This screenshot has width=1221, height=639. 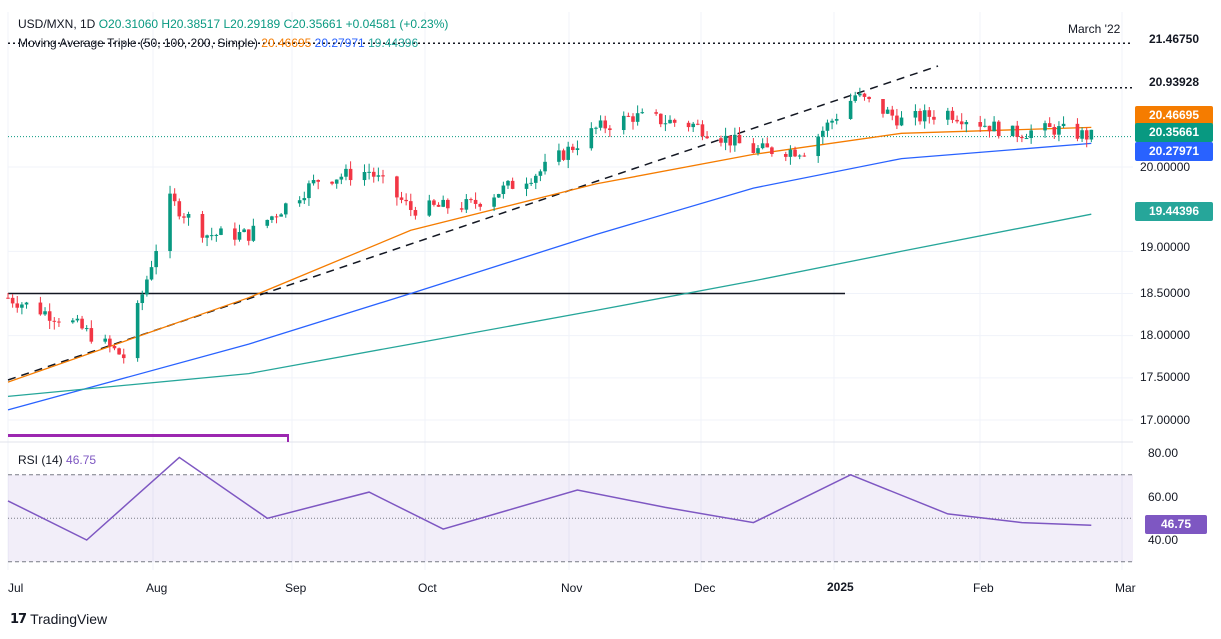 I want to click on price-axis-label: 17.00000, so click(x=1165, y=420).